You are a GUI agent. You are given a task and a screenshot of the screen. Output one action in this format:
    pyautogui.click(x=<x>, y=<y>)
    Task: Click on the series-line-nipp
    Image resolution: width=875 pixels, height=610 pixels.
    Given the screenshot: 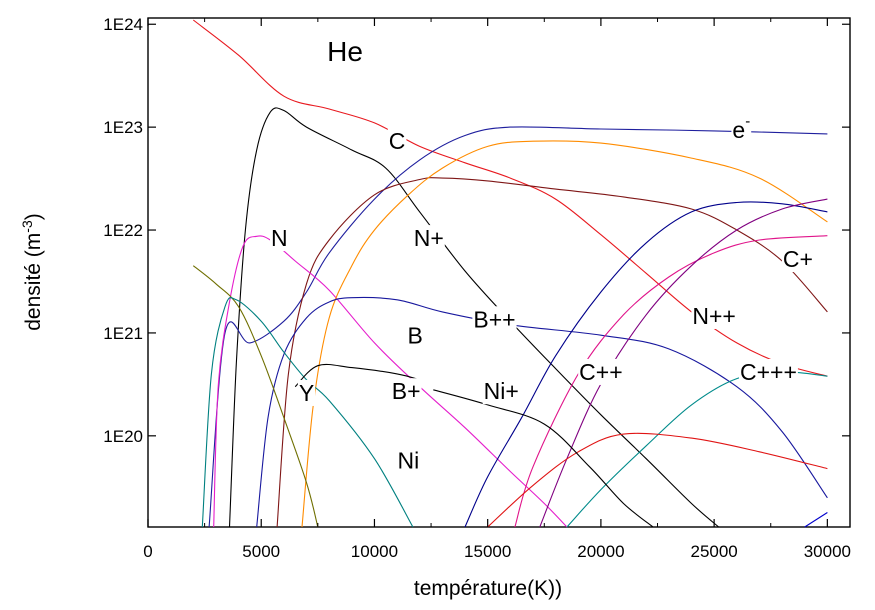 What is the action you would take?
    pyautogui.click(x=657, y=480)
    